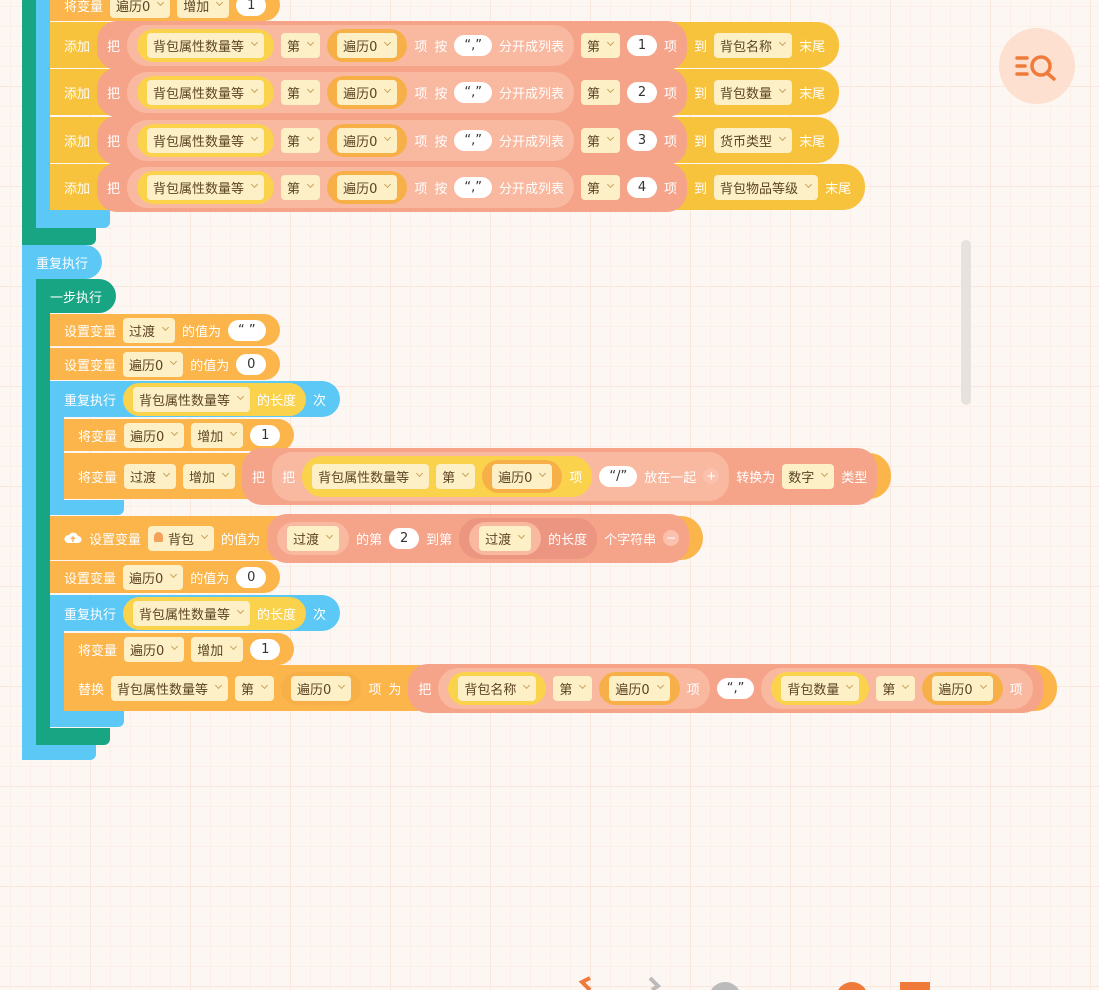 This screenshot has height=990, width=1099. What do you see at coordinates (1037, 66) in the screenshot?
I see `search-button` at bounding box center [1037, 66].